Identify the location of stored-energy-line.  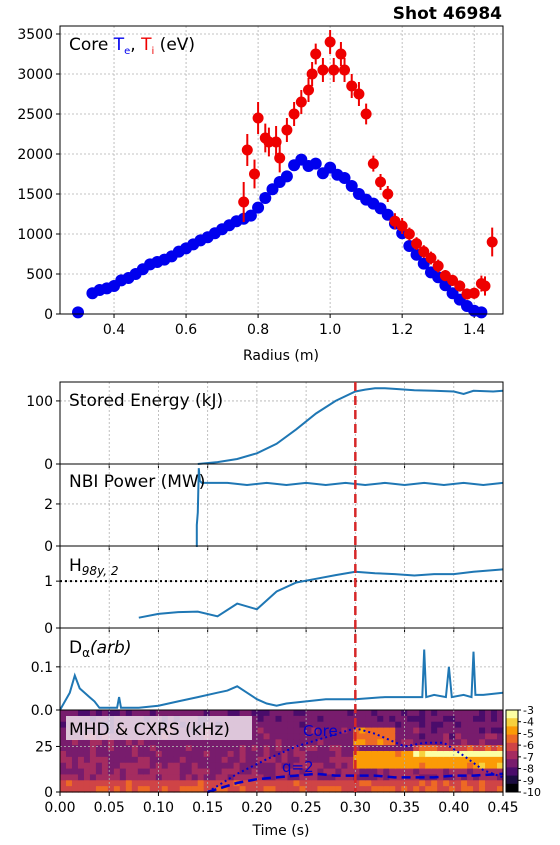
(350, 426).